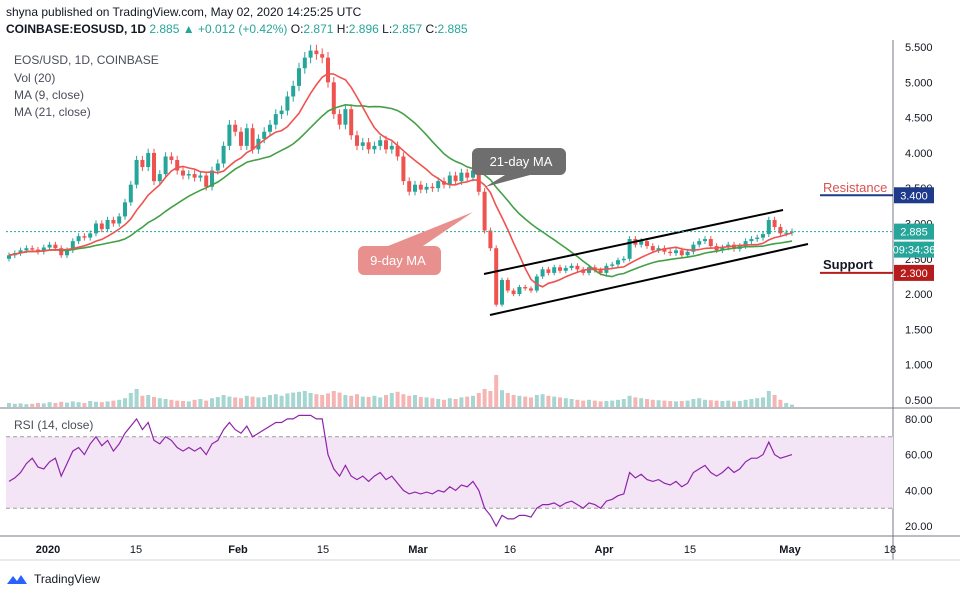 The width and height of the screenshot is (967, 599). Describe the element at coordinates (914, 233) in the screenshot. I see `current-price-tag: 2.885` at that location.